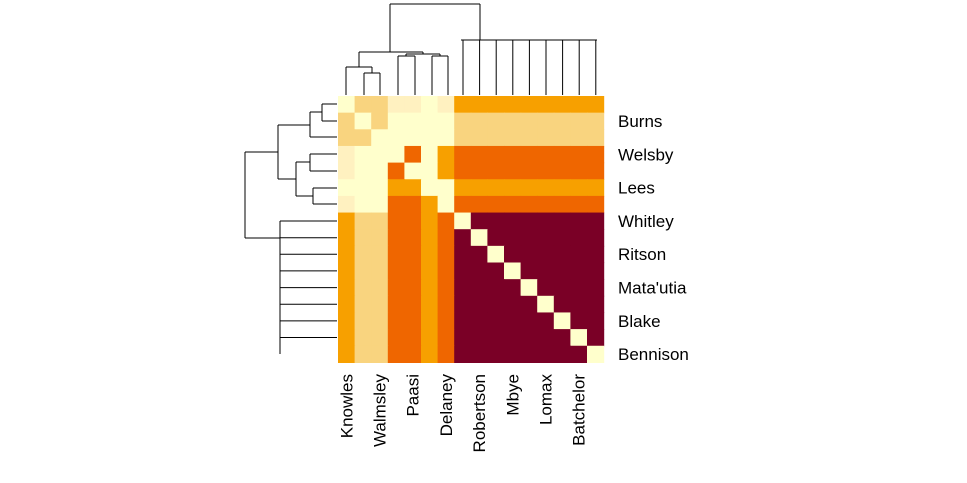 This screenshot has height=483, width=967. What do you see at coordinates (653, 354) in the screenshot?
I see `row-label: Bennison` at bounding box center [653, 354].